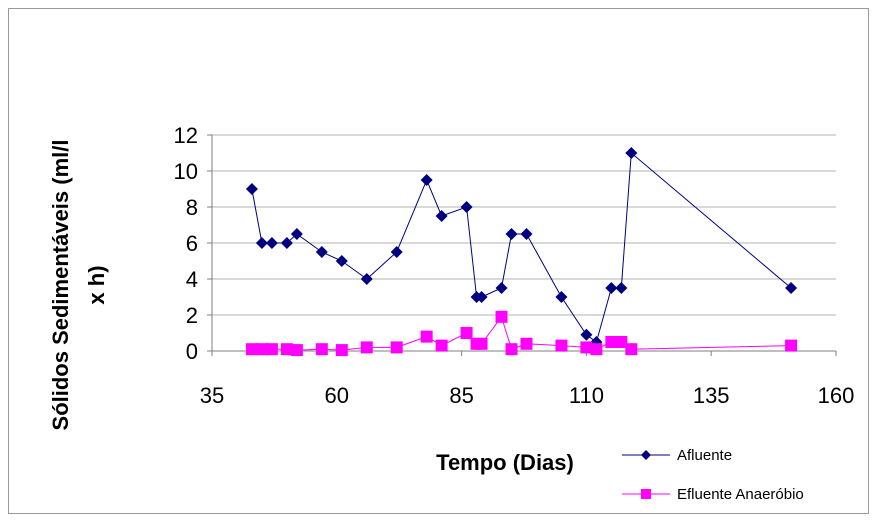  Describe the element at coordinates (96, 284) in the screenshot. I see `y-axis-title-line-2: x h)` at that location.